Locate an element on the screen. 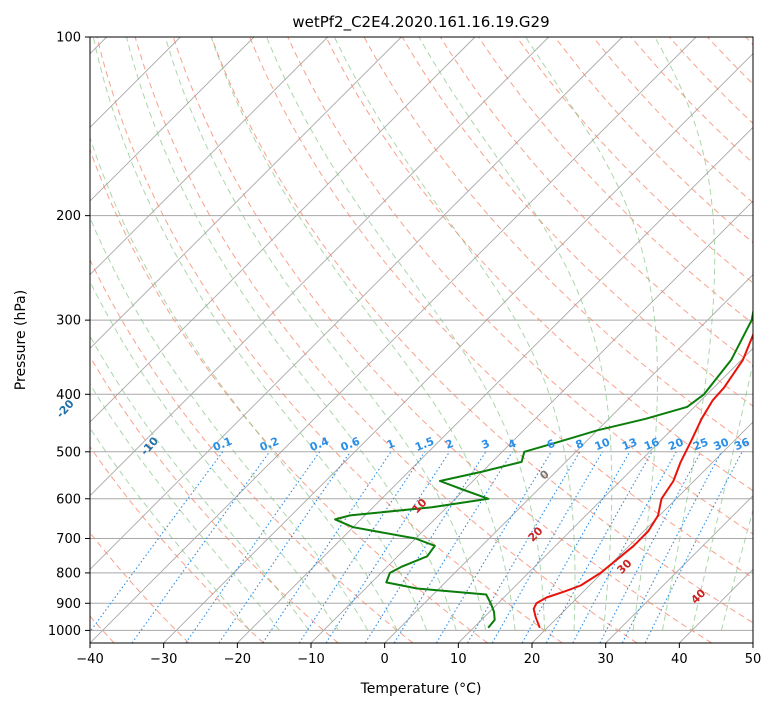 The width and height of the screenshot is (775, 708). y-axis-label: Pressure (hPa) is located at coordinates (21, 340).